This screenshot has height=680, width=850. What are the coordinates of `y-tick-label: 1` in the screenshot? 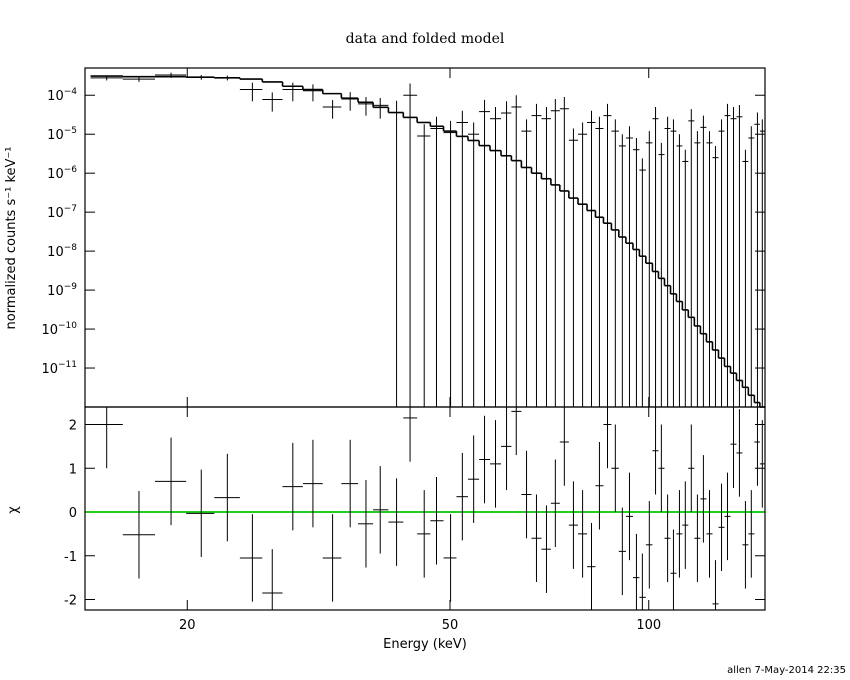 It's located at (73, 469).